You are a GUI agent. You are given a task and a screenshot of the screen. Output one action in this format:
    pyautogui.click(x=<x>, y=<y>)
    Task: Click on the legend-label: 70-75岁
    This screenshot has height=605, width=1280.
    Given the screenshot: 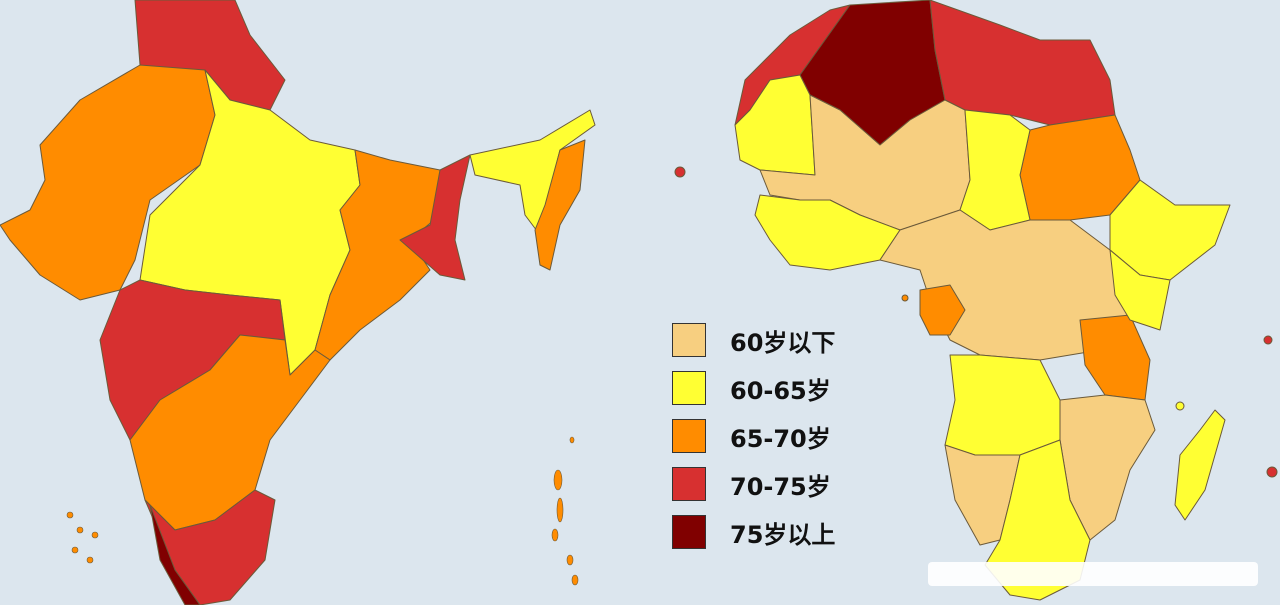 What is the action you would take?
    pyautogui.click(x=780, y=486)
    